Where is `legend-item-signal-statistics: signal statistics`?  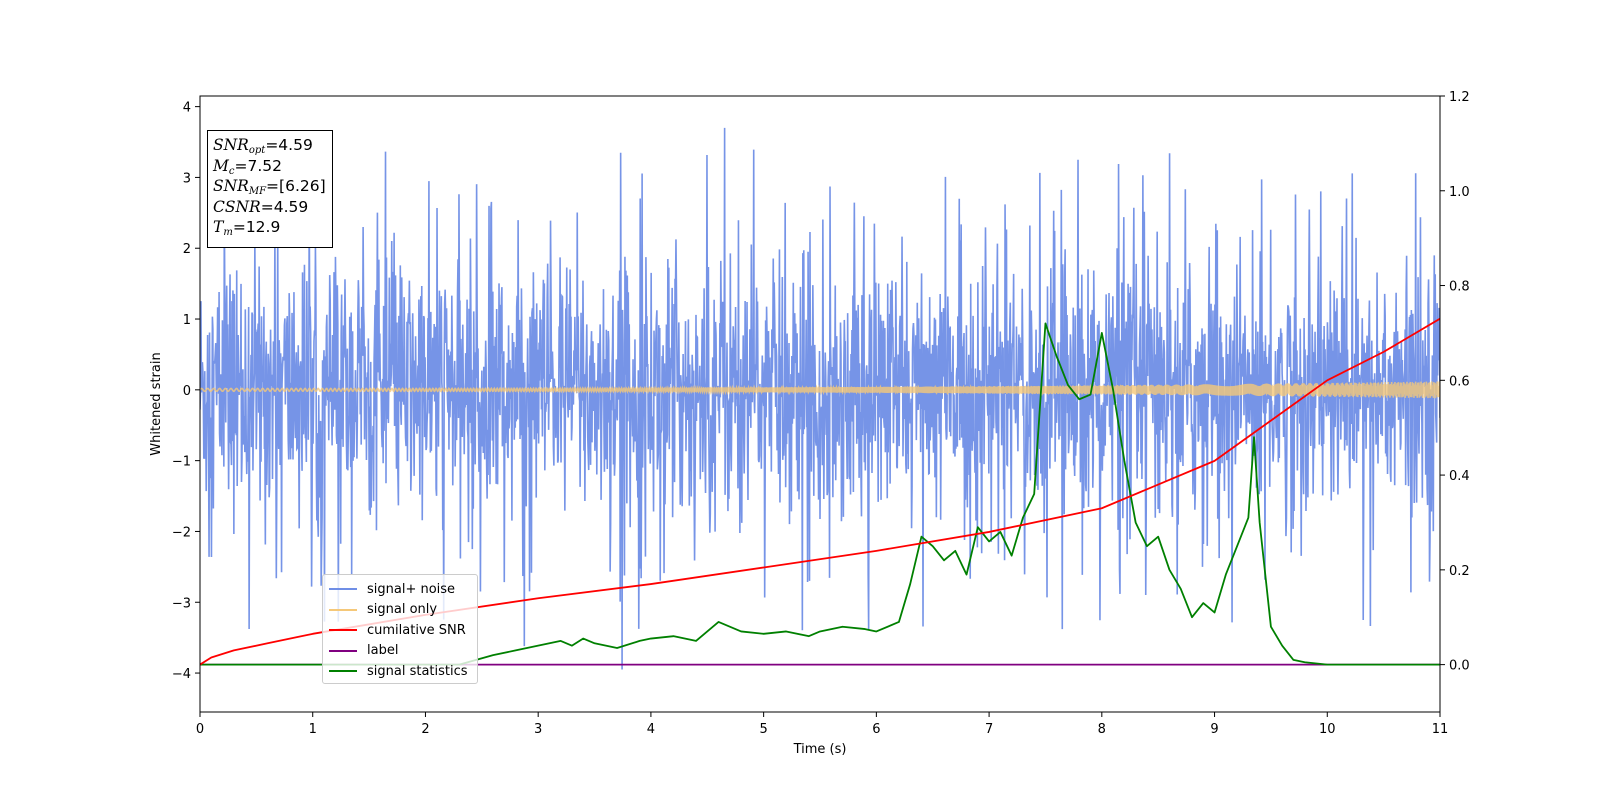
legend-item-signal-statistics: signal statistics is located at coordinates (400, 671).